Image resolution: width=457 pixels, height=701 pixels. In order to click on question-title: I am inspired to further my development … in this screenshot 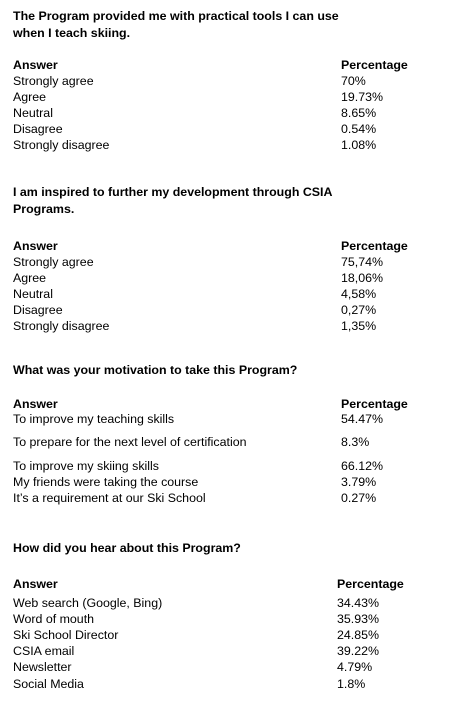, I will do `click(172, 200)`.